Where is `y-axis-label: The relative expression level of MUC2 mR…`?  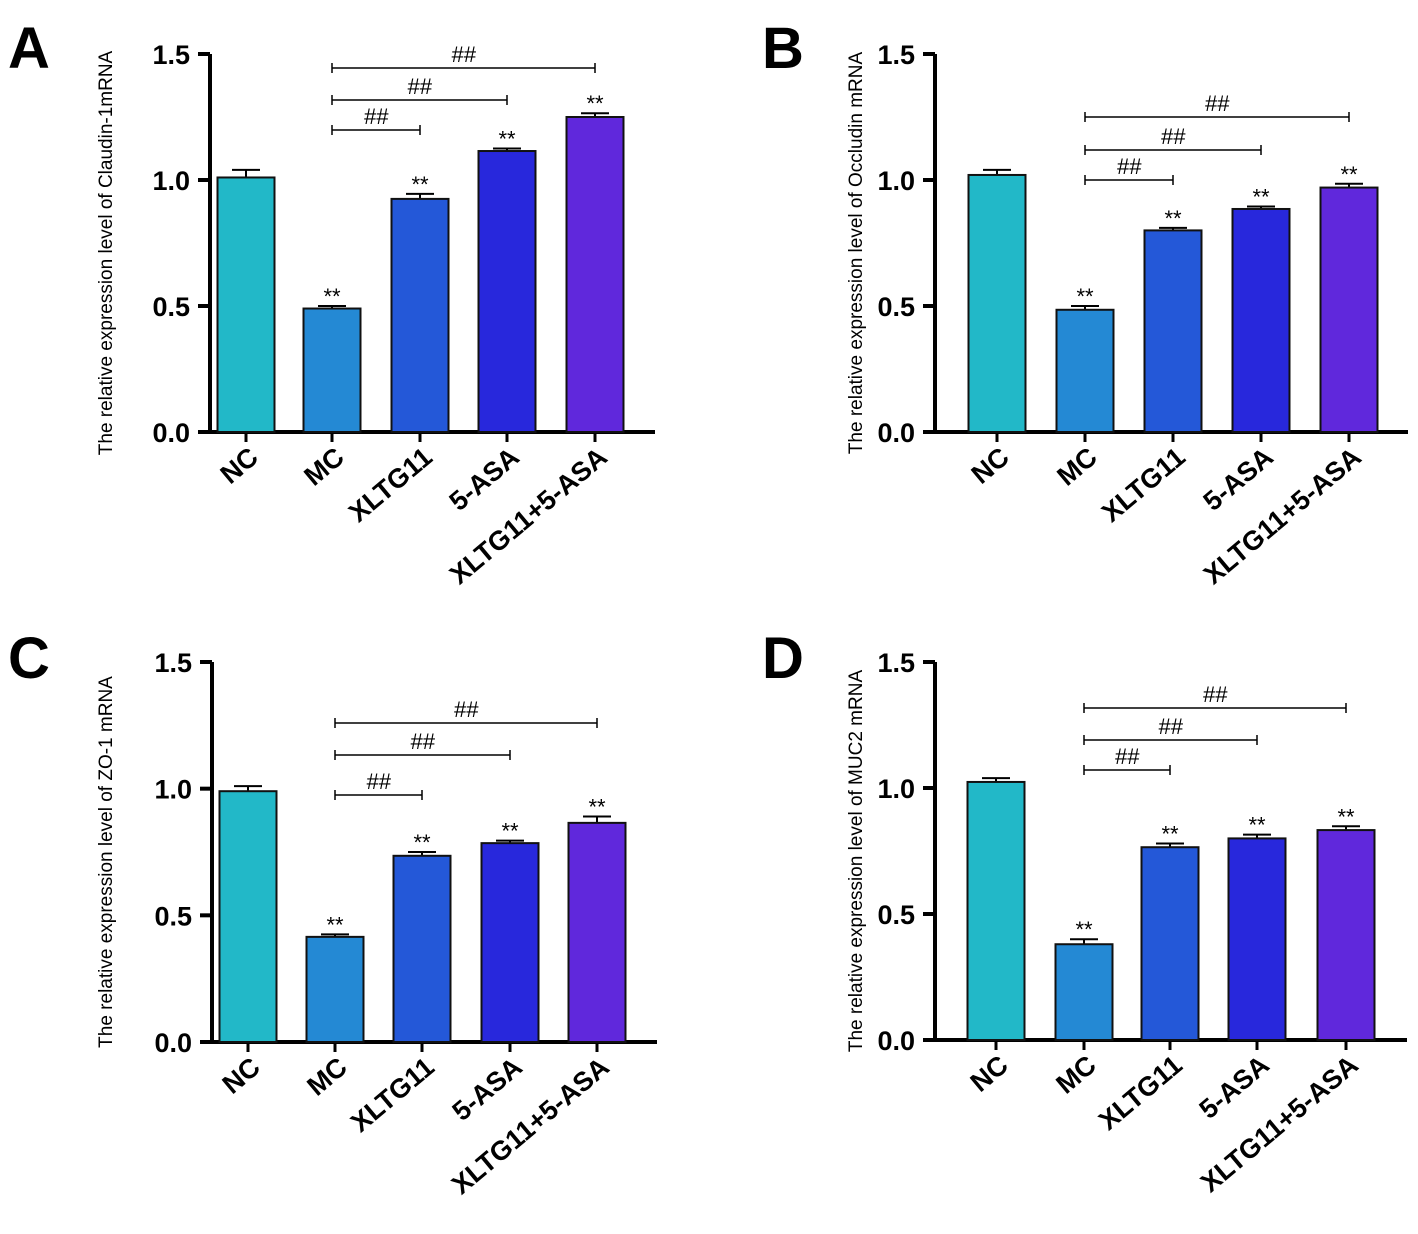
y-axis-label: The relative expression level of MUC2 mR… is located at coordinates (856, 861).